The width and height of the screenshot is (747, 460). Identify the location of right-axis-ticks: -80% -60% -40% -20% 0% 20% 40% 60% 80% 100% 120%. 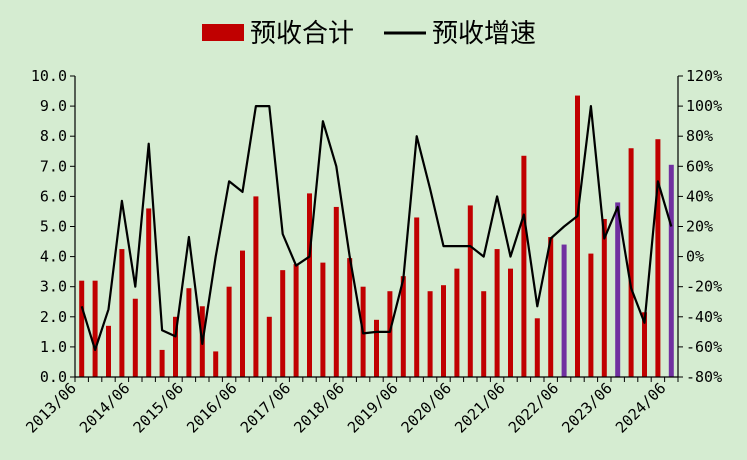
(700, 226).